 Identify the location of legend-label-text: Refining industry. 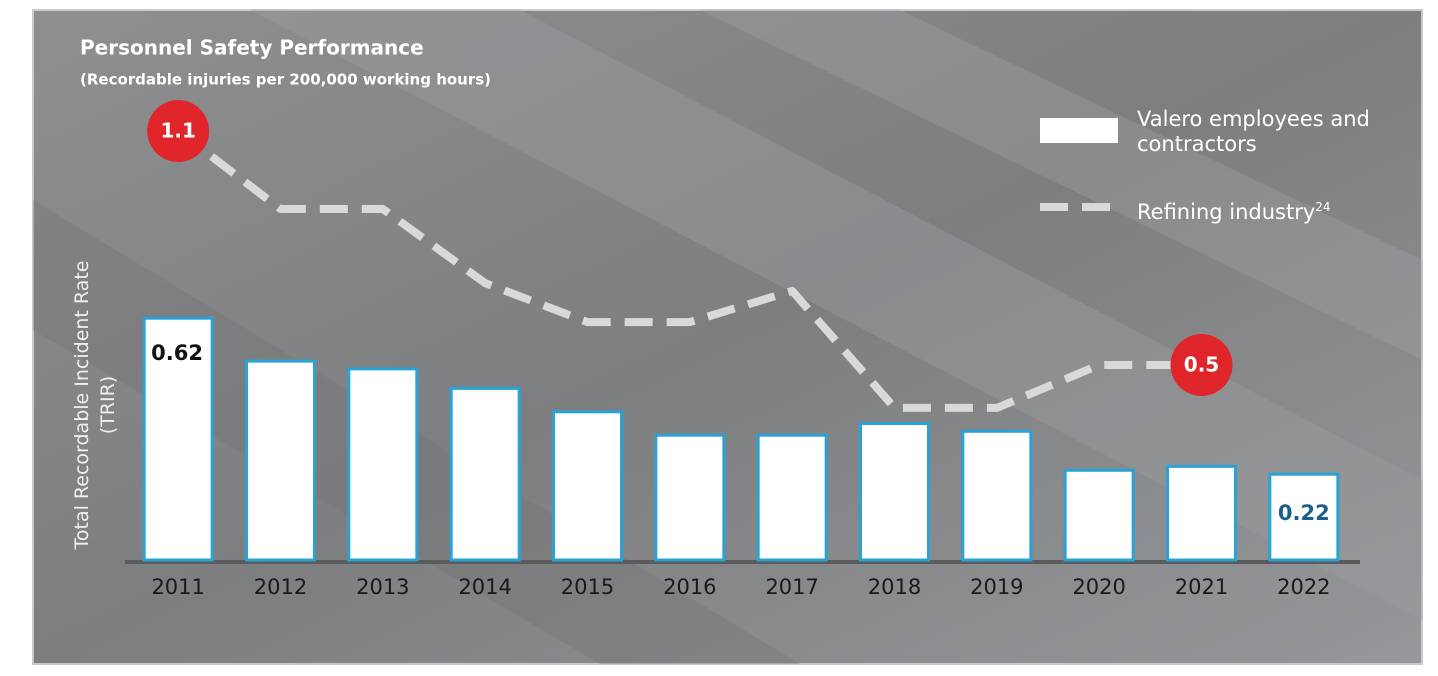
(1226, 212).